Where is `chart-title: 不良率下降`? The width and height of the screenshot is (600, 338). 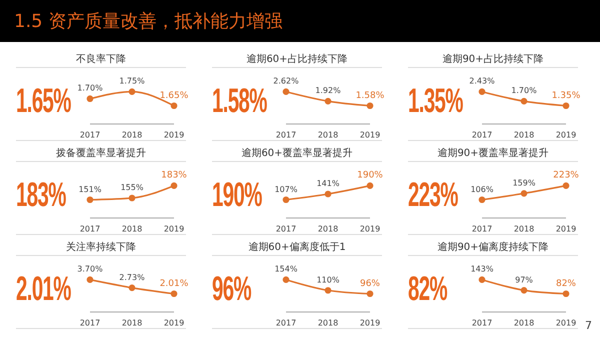 chart-title: 不良率下降 is located at coordinates (101, 59).